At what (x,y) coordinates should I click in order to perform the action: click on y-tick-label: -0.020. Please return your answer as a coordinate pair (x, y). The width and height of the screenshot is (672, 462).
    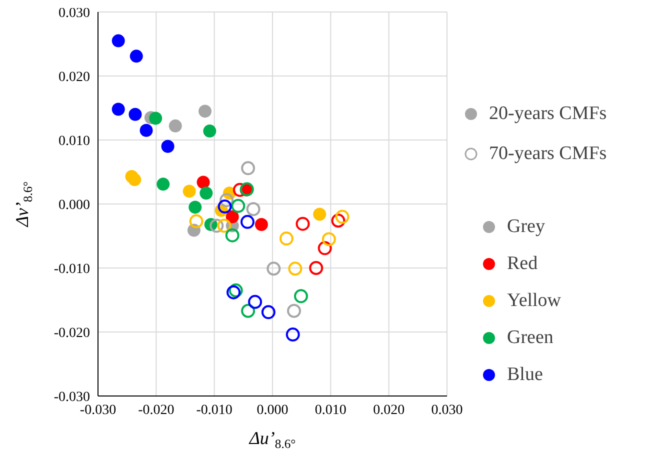
    Looking at the image, I should click on (72, 333).